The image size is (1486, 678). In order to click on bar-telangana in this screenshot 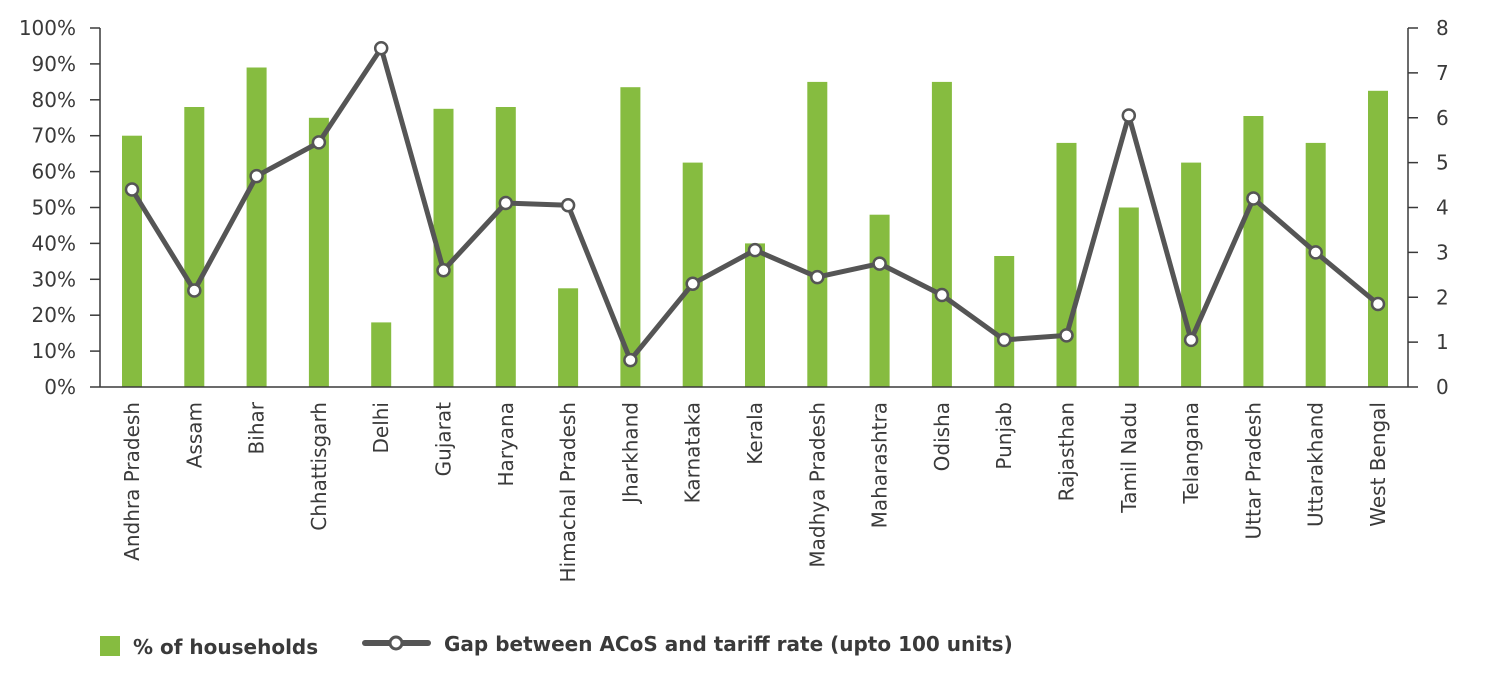, I will do `click(1191, 274)`.